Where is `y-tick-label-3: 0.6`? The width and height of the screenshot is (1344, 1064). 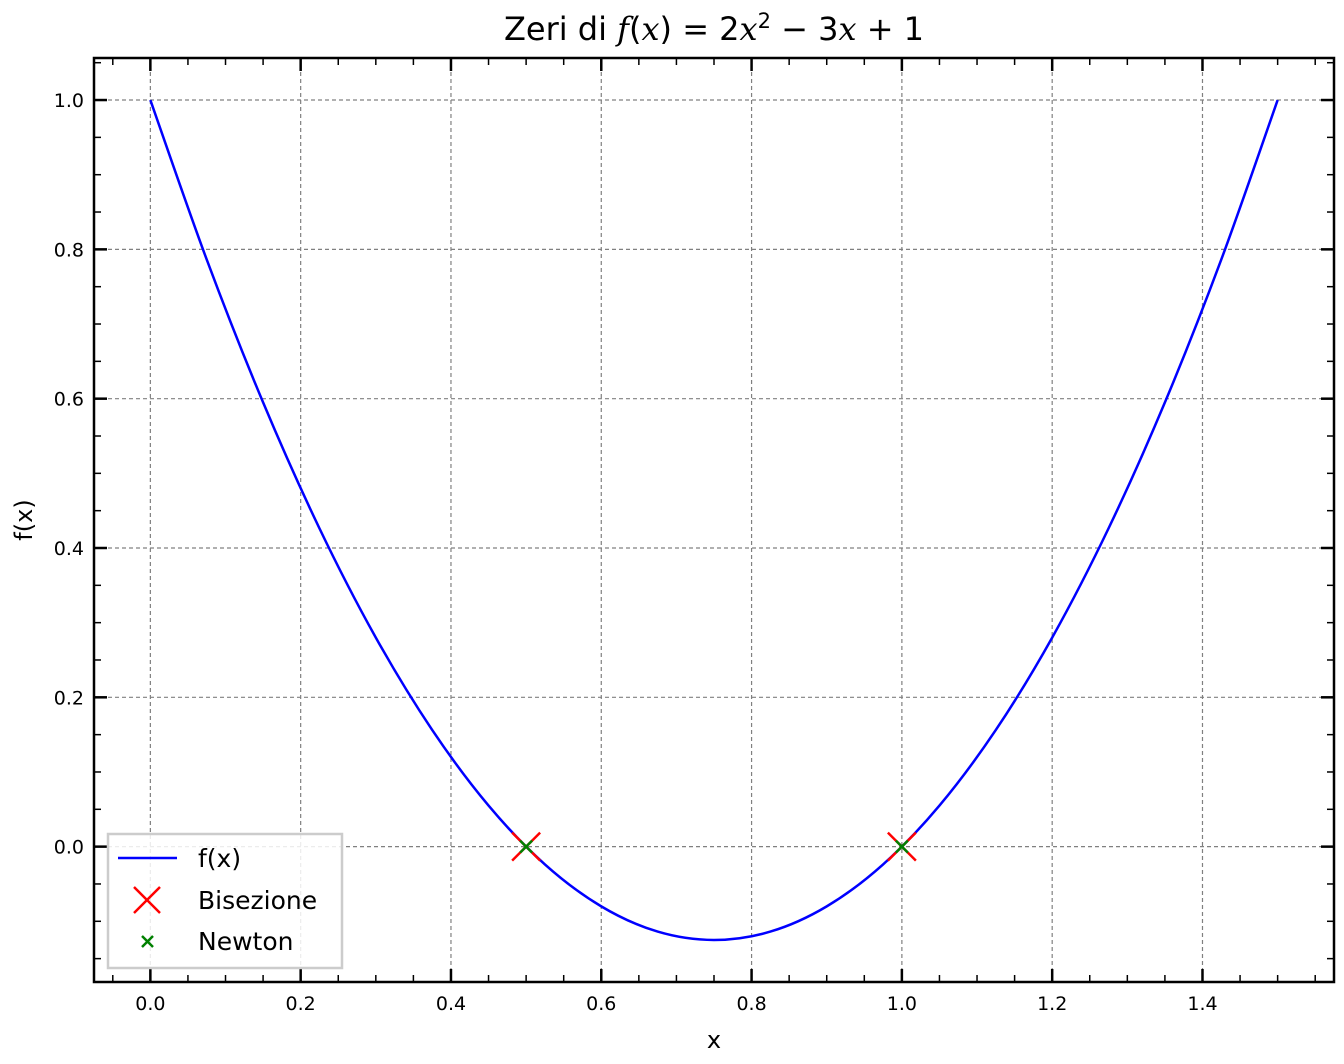
y-tick-label-3: 0.6 is located at coordinates (69, 400).